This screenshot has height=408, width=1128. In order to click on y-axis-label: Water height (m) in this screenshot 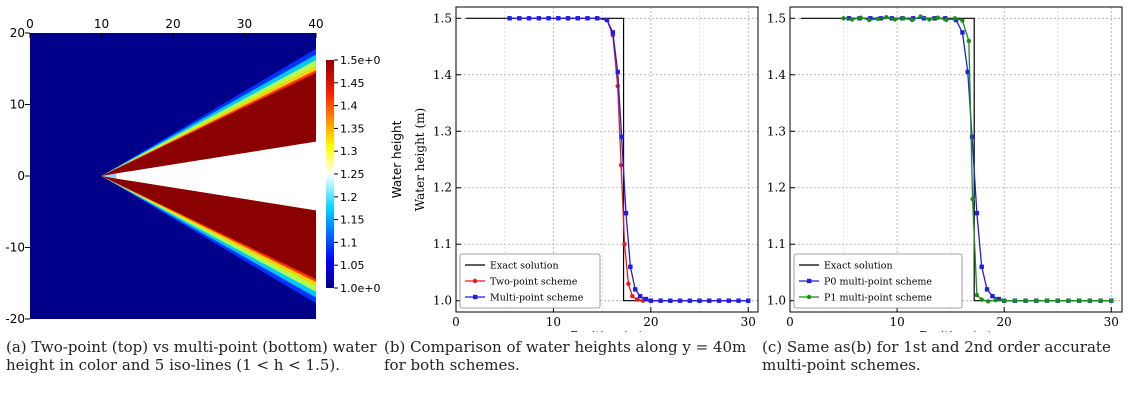, I will do `click(420, 159)`.